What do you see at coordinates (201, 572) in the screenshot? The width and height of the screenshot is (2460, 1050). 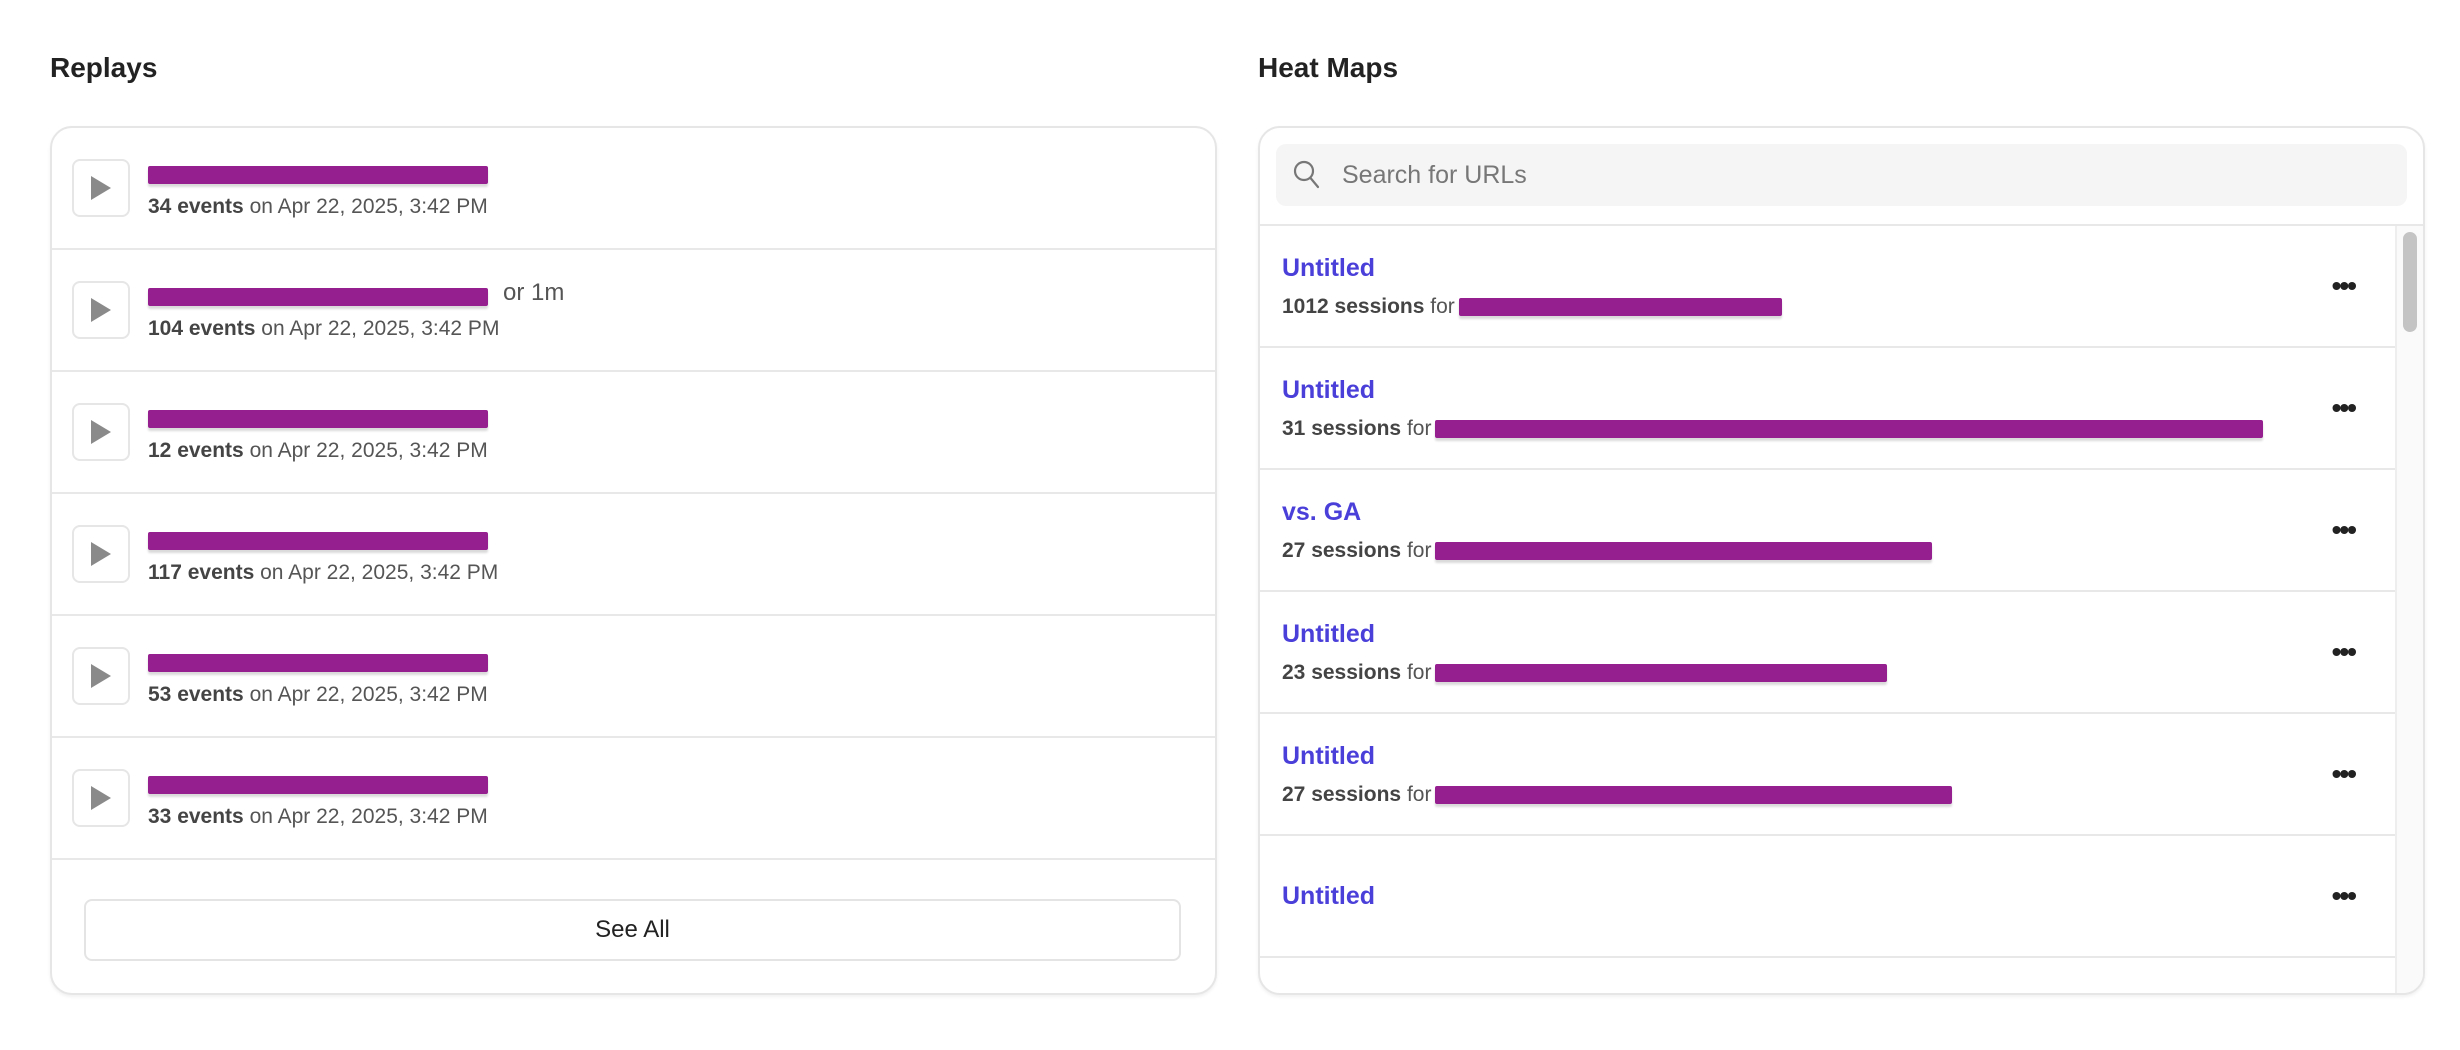 I see `event-count: 117 events` at bounding box center [201, 572].